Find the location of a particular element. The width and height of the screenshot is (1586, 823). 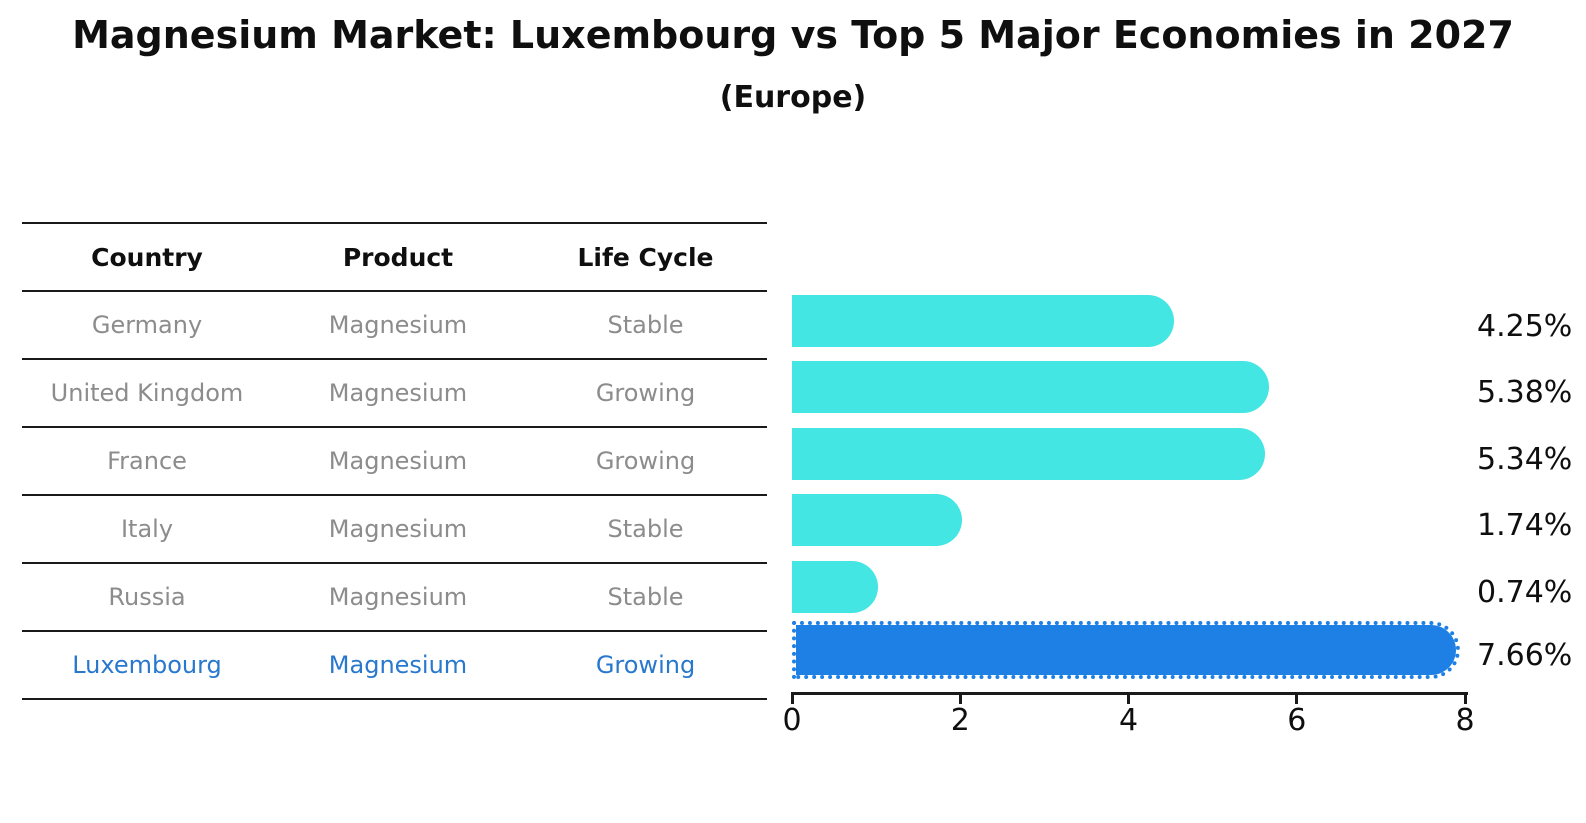

x-axis-line is located at coordinates (1129, 693).